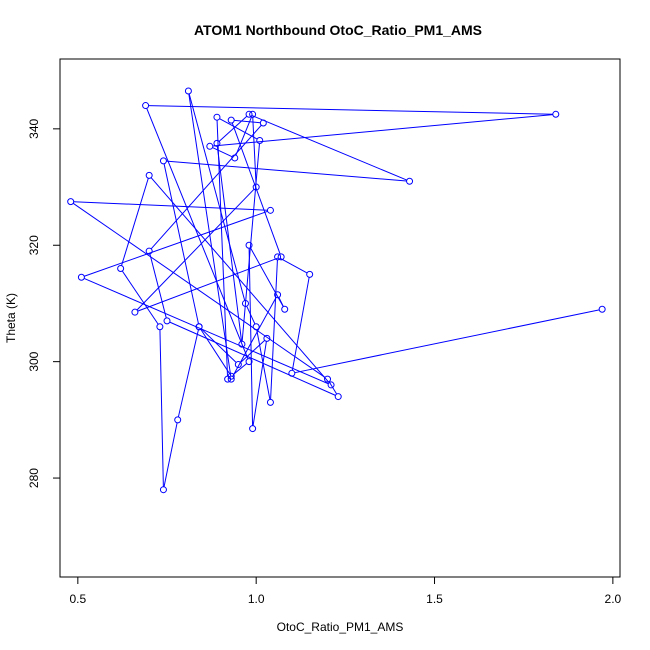 This screenshot has width=650, height=650. Describe the element at coordinates (345, 591) in the screenshot. I see `x-axis: 0.5 1.0 1.5 2.0` at that location.